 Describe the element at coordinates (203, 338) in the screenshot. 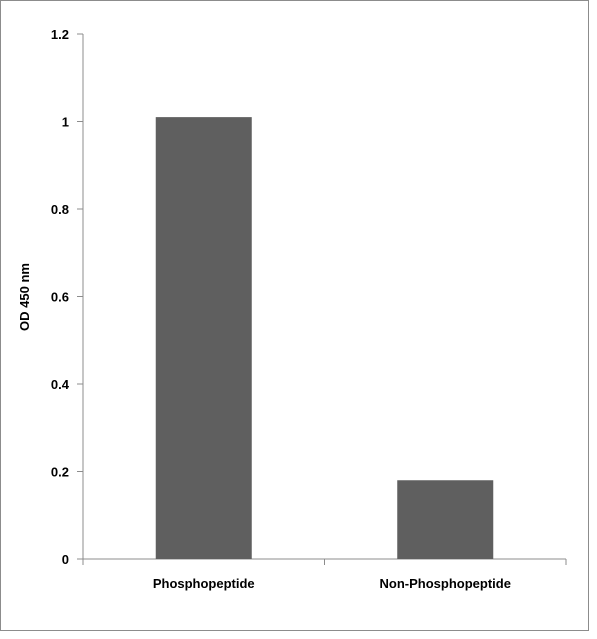

I see `bar-phosphopeptide` at that location.